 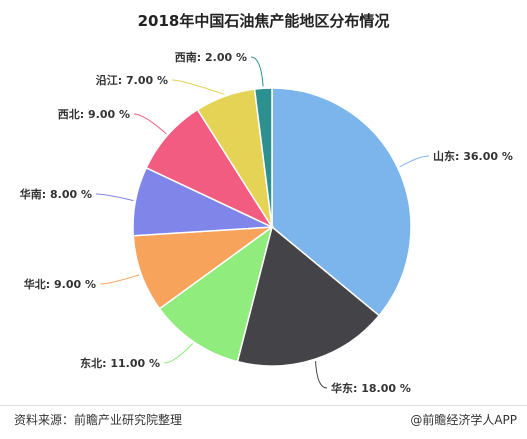 What do you see at coordinates (321, 375) in the screenshot?
I see `leader-line-华东` at bounding box center [321, 375].